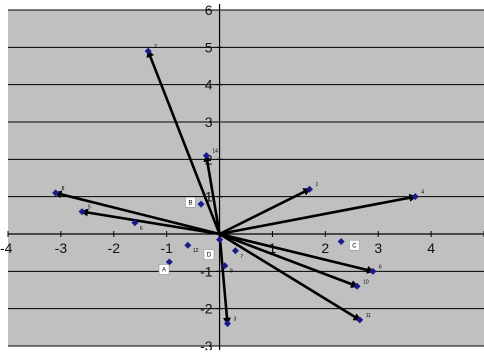 This screenshot has width=484, height=355. I want to click on x-tick-label: 4, so click(431, 248).